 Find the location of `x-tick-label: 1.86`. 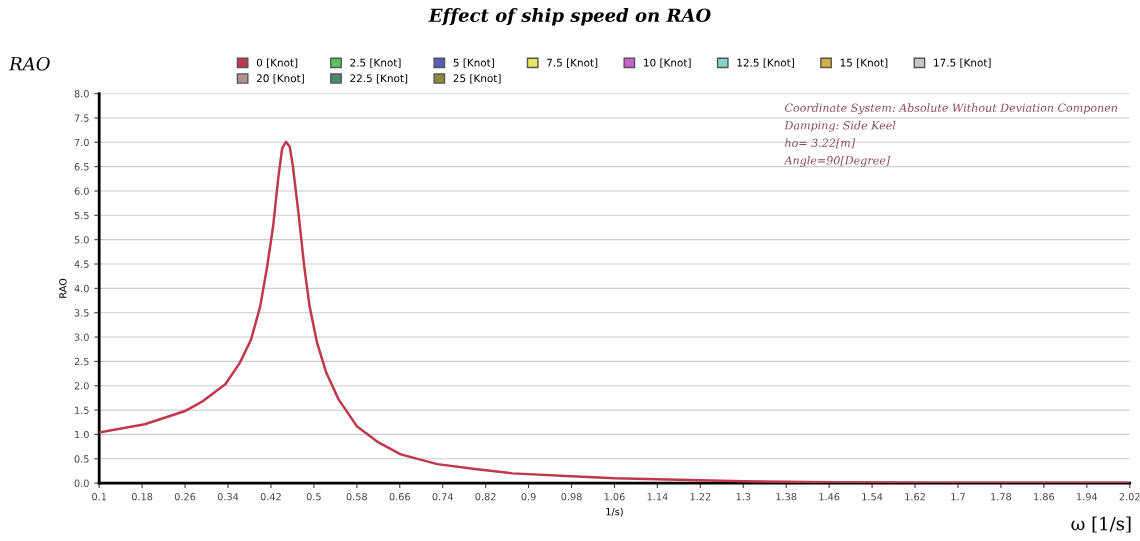

x-tick-label: 1.86 is located at coordinates (1044, 497).